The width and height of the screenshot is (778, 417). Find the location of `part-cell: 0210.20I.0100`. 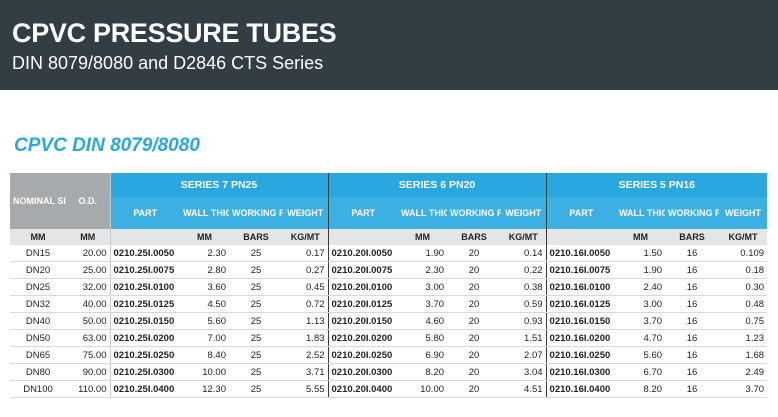

part-cell: 0210.20I.0100 is located at coordinates (363, 287).